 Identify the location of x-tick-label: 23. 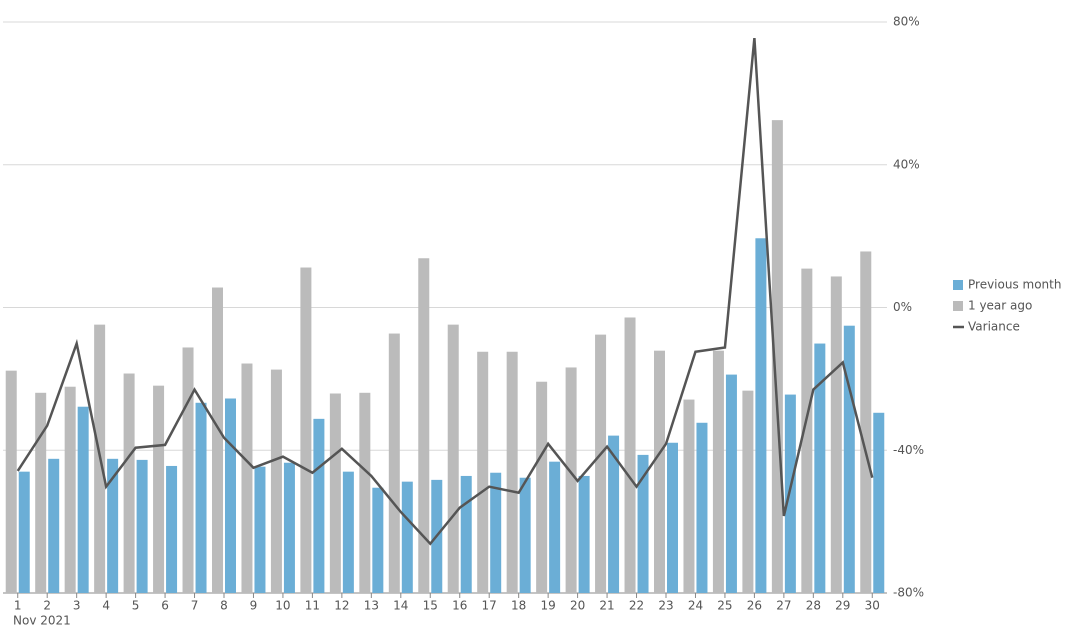
(665, 606).